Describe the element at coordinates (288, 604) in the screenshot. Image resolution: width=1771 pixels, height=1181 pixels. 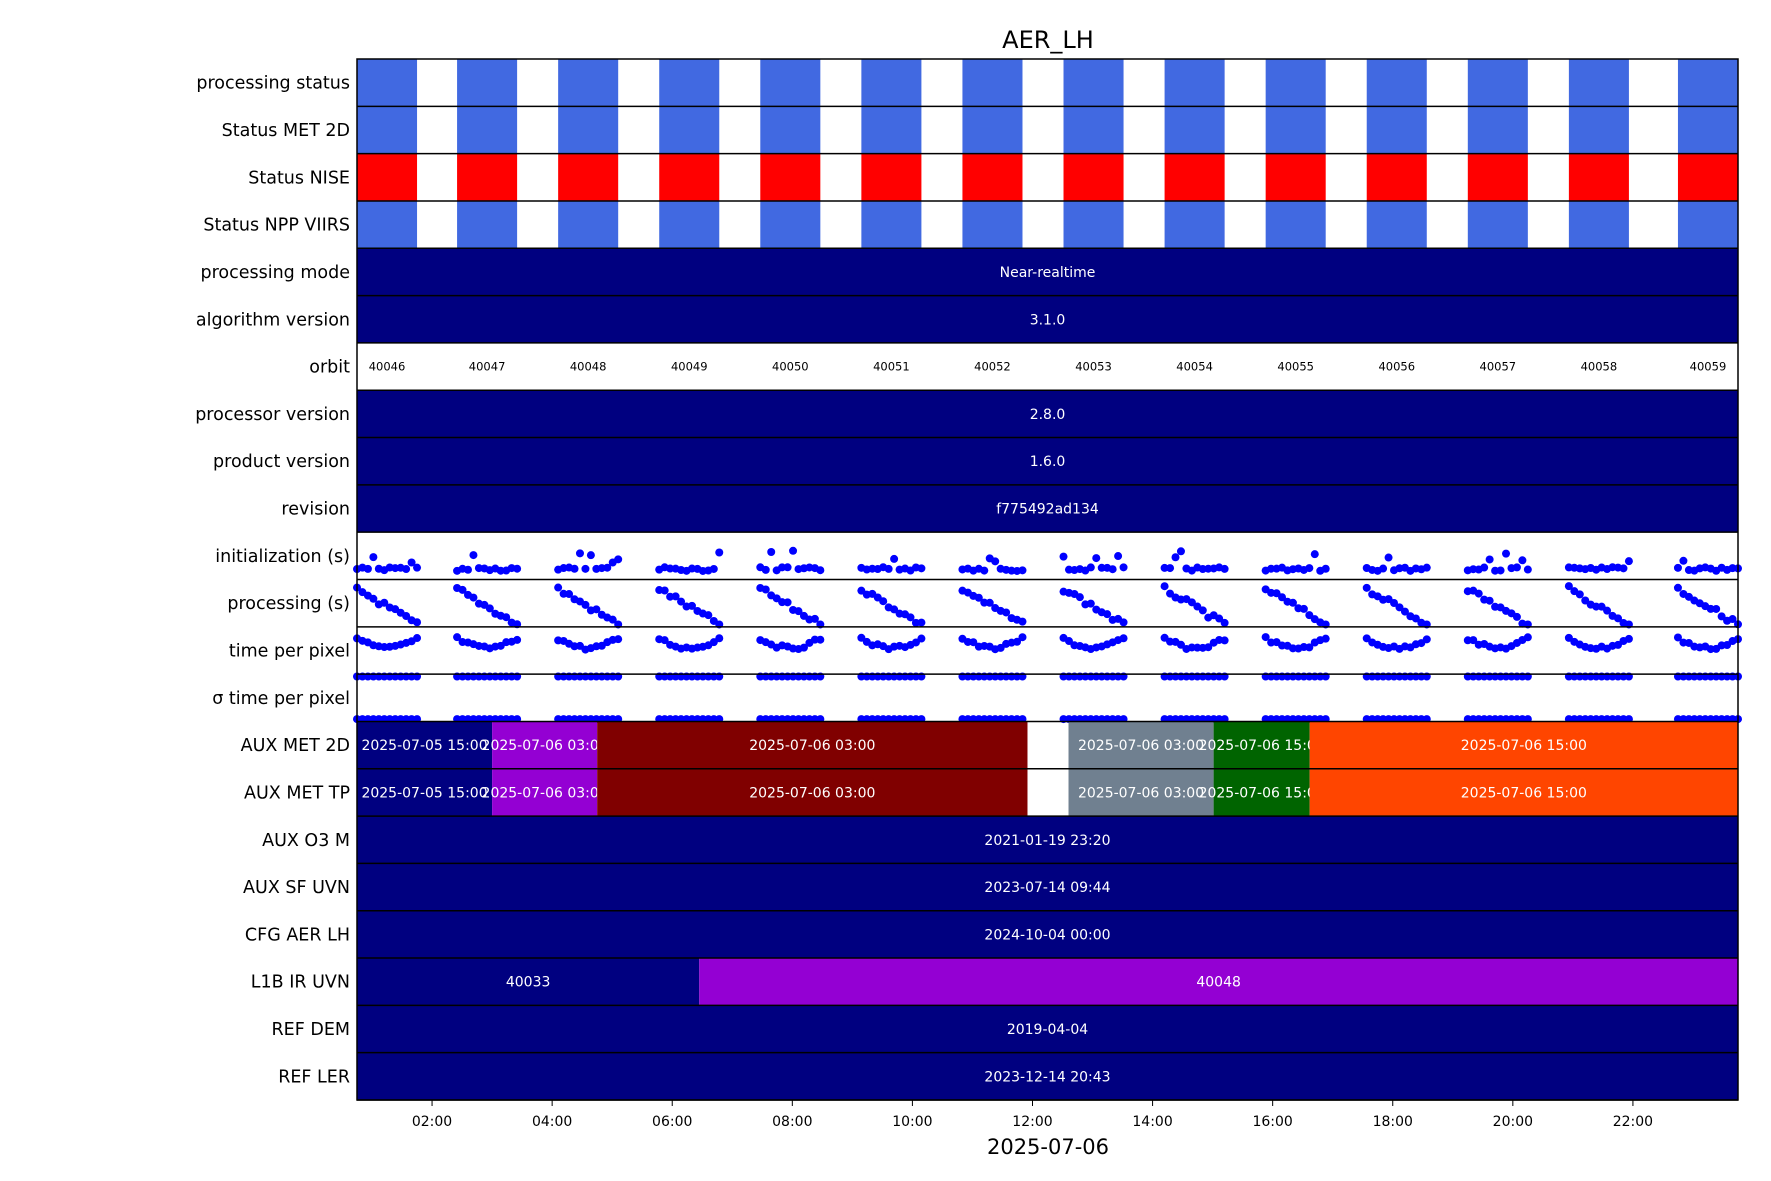
I see `row-label-processing-s: processing (s)` at that location.